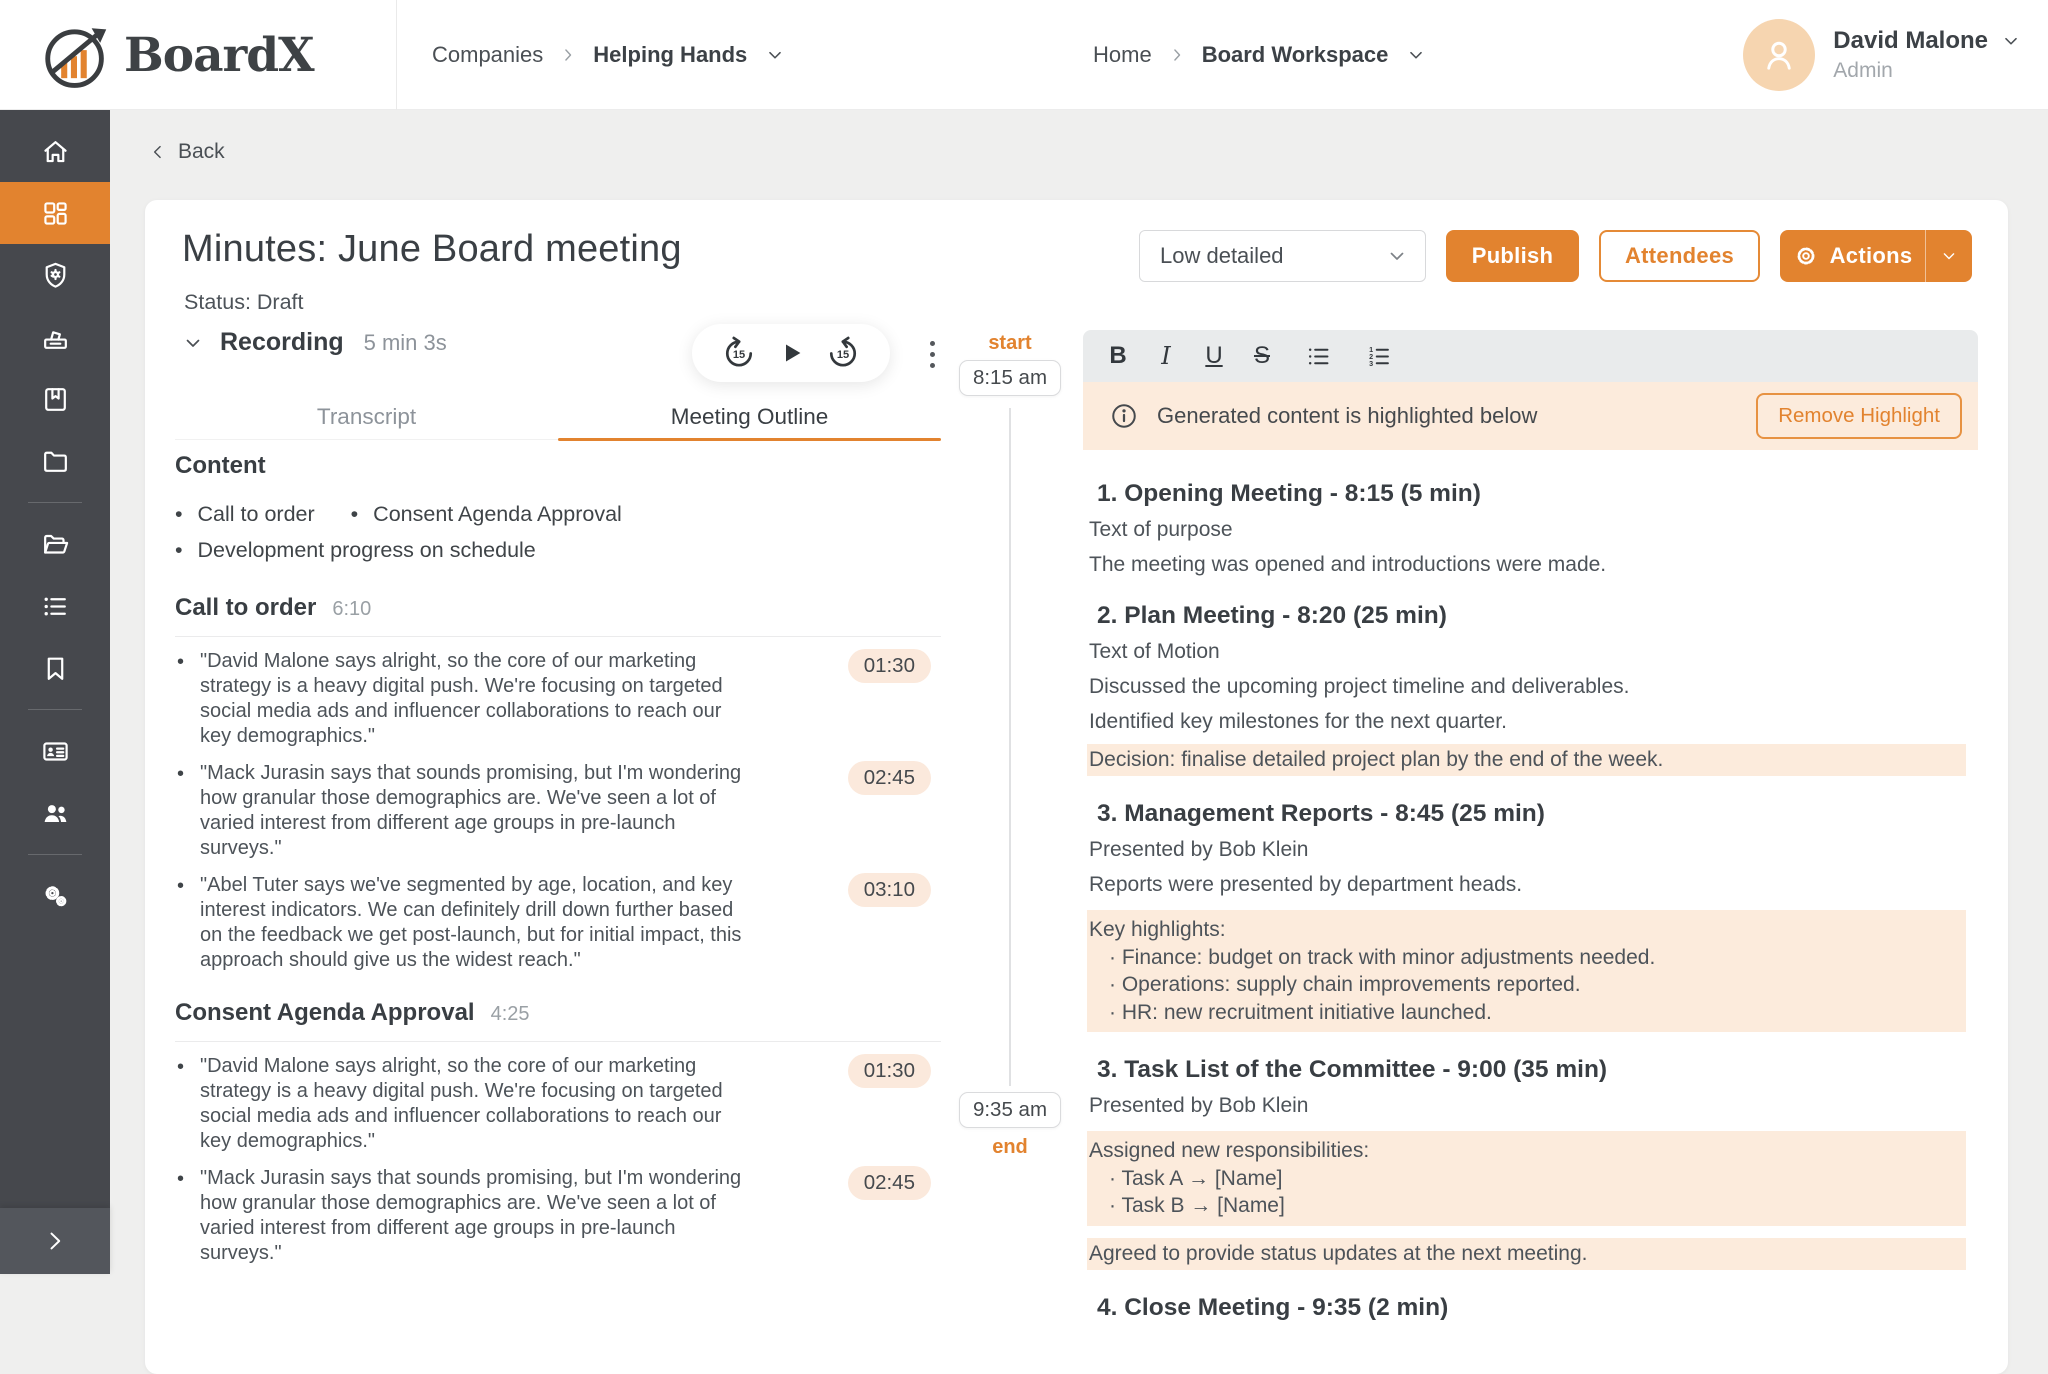  Describe the element at coordinates (1371, 355) in the screenshot. I see `svg-text: 2` at that location.